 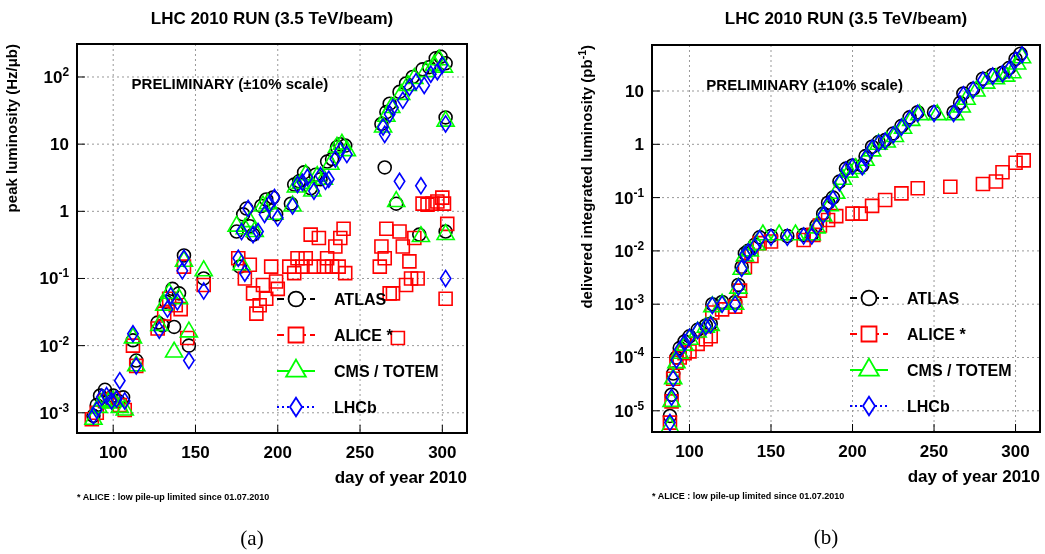 I want to click on text: (a), so click(x=252, y=538).